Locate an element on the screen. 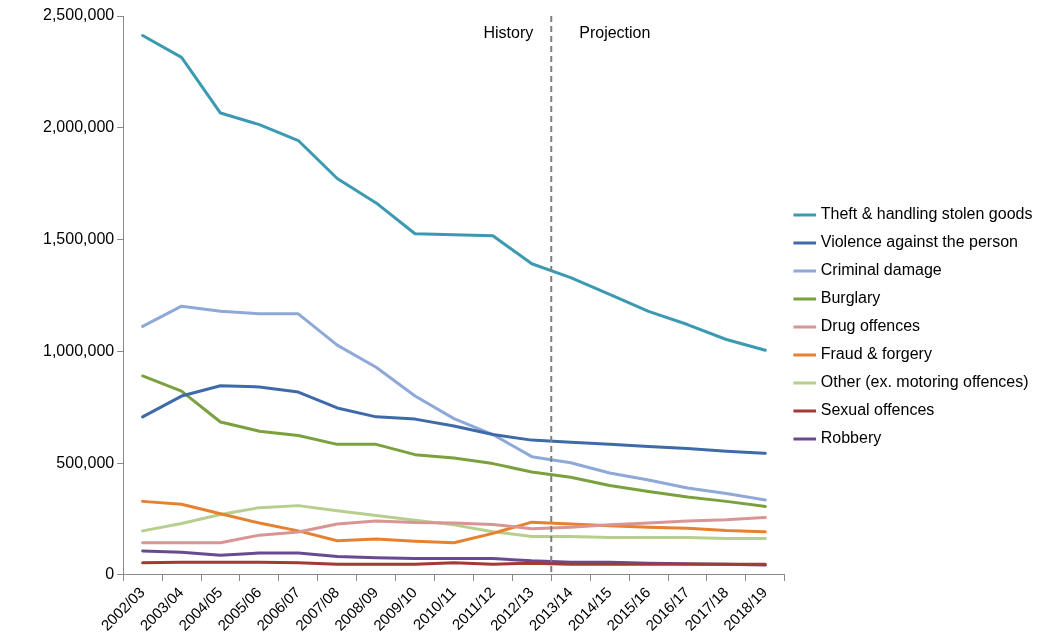 This screenshot has width=1037, height=642. legend-label: Sexual offences is located at coordinates (877, 410).